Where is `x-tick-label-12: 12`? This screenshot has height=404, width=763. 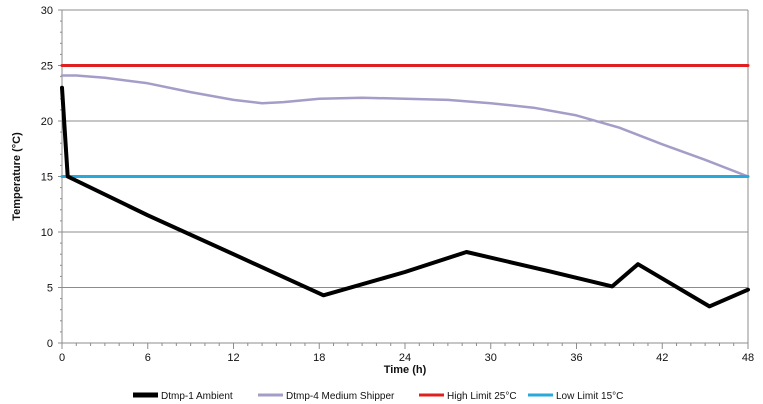 x-tick-label-12: 12 is located at coordinates (233, 358).